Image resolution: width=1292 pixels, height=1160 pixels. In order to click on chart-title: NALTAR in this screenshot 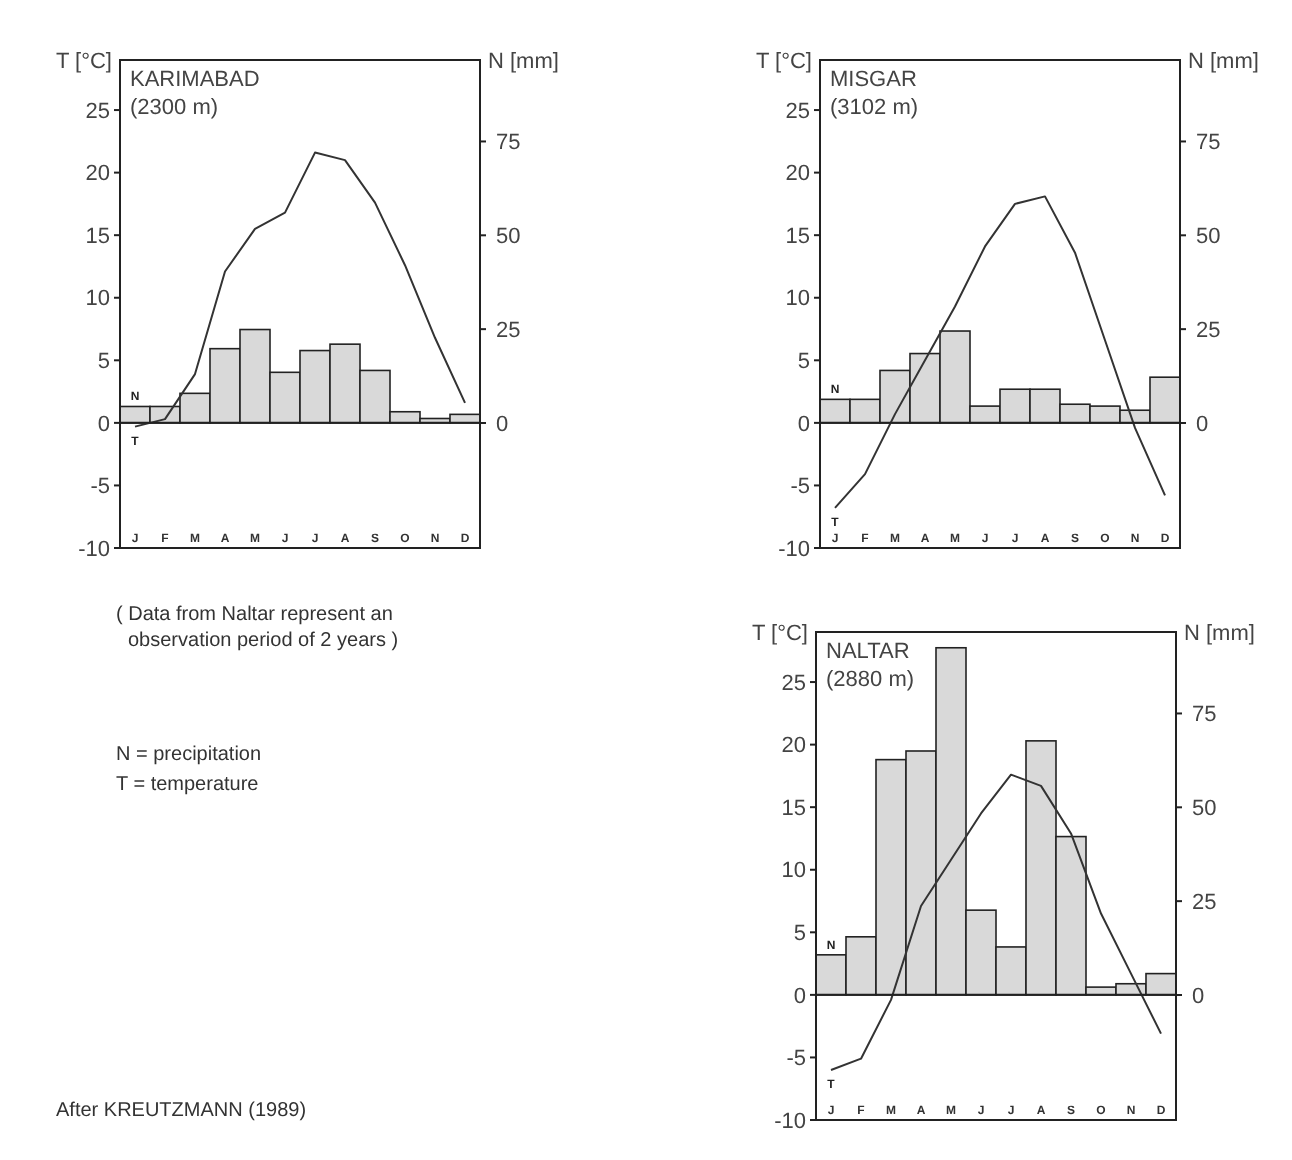, I will do `click(868, 652)`.